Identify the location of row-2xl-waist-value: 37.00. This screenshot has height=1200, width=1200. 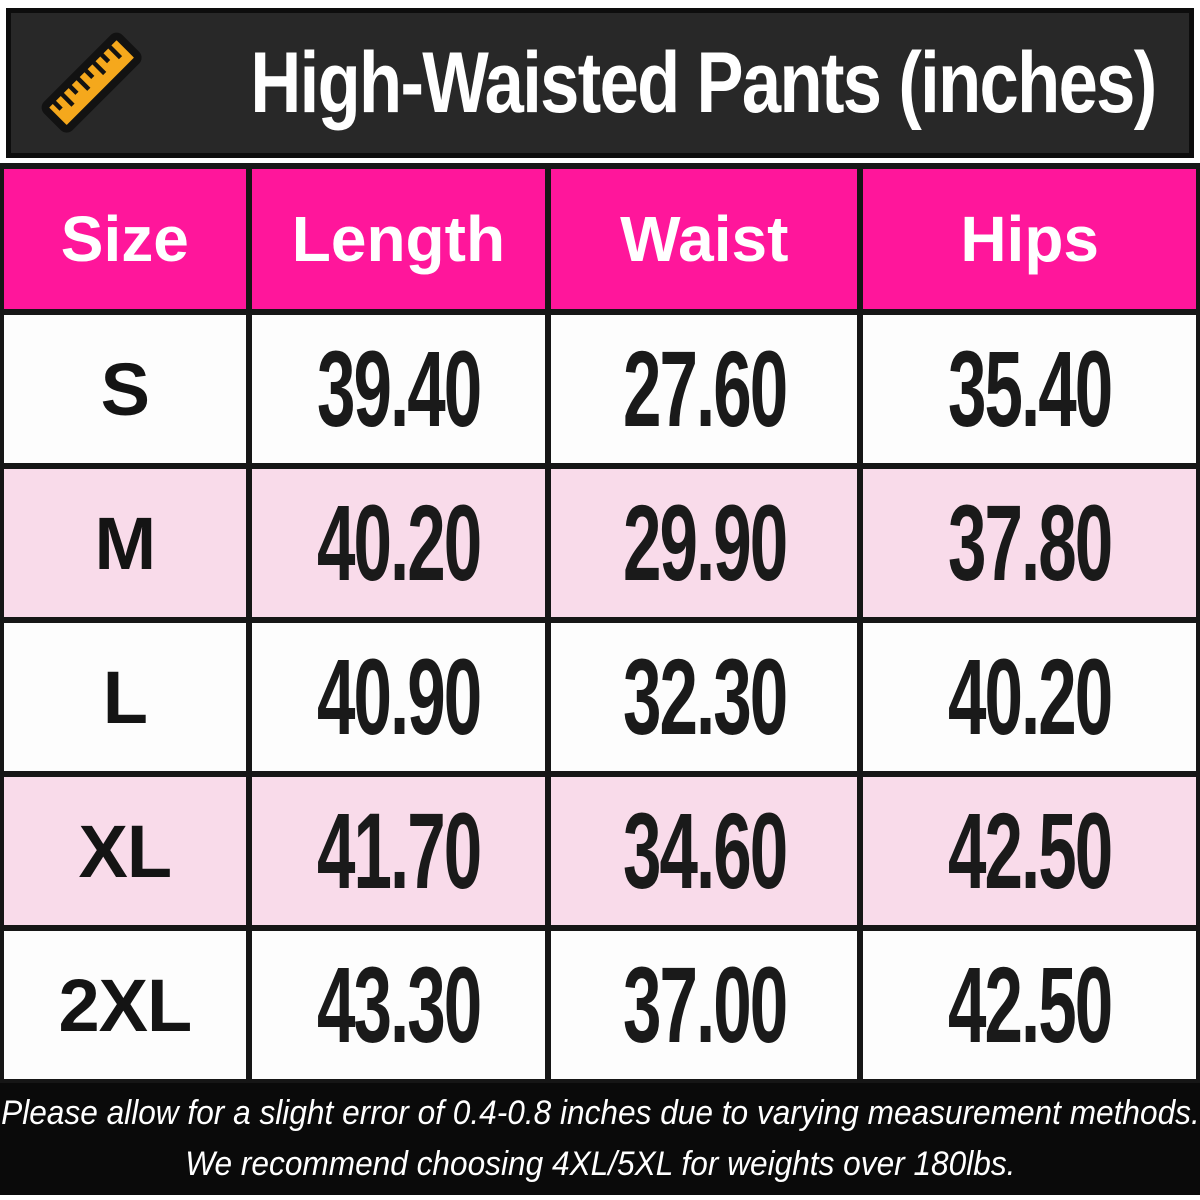
(705, 1004).